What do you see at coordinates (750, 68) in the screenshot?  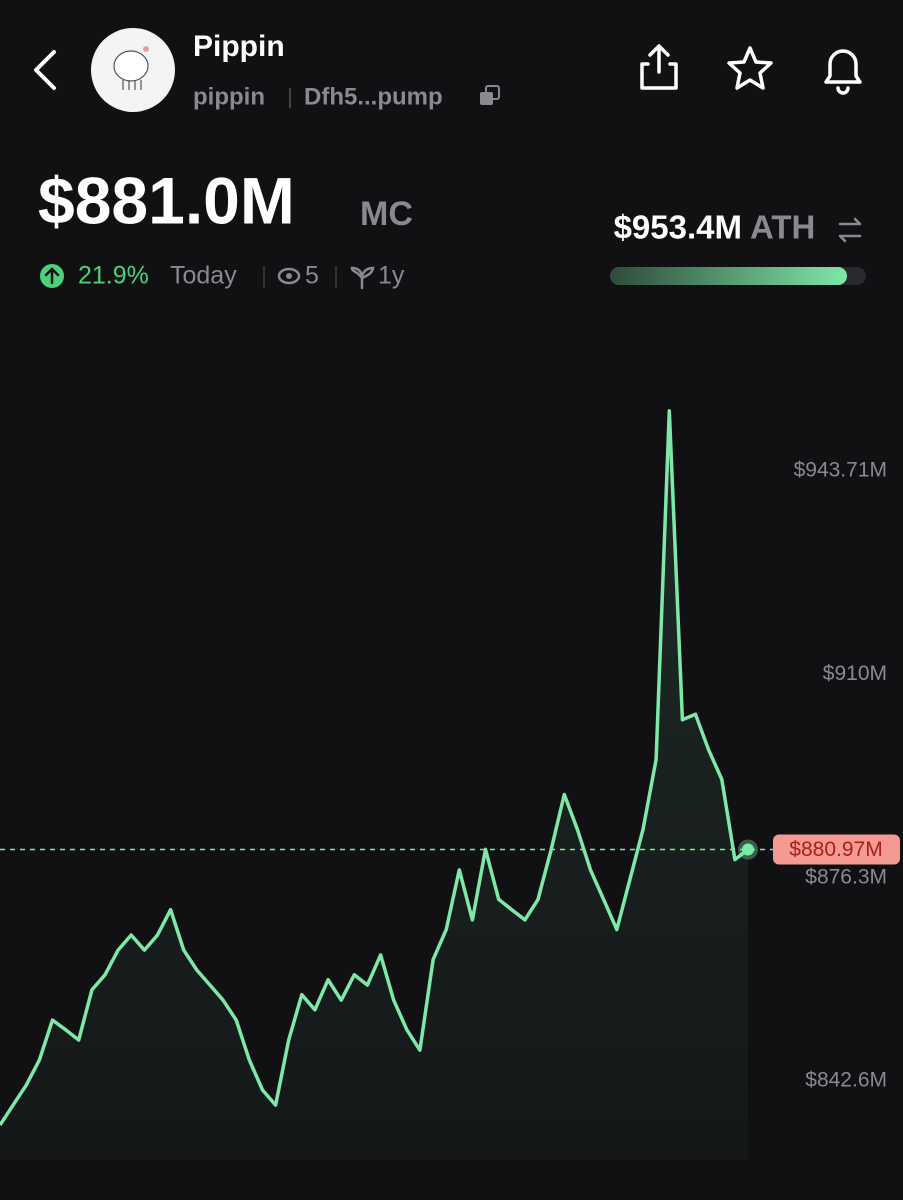 I see `favorite-button` at bounding box center [750, 68].